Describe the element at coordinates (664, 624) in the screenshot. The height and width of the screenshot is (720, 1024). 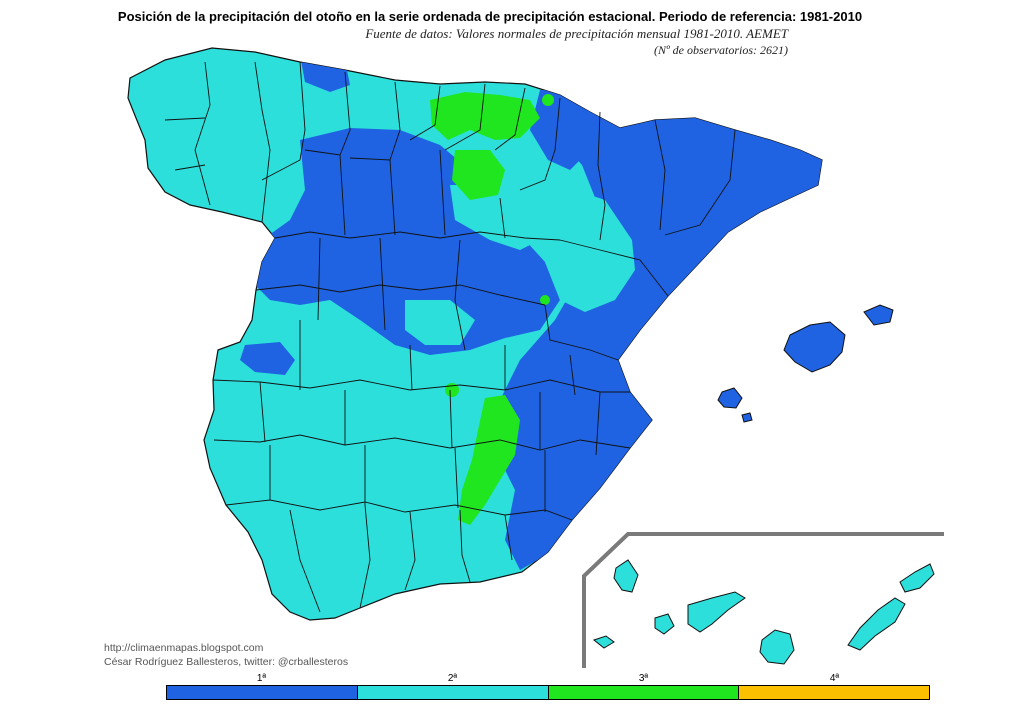
I see `island-la-gomera` at that location.